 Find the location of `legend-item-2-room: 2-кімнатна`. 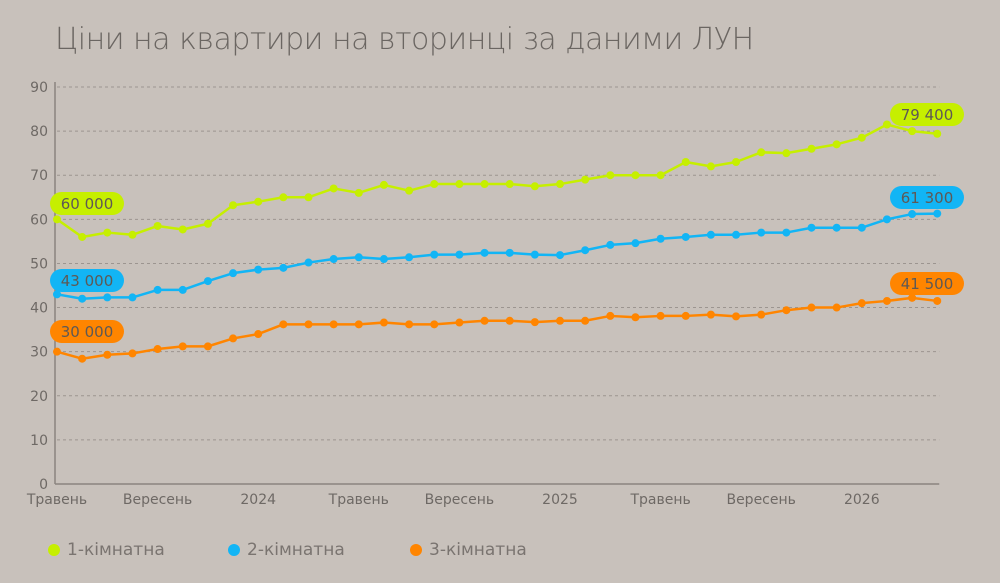

legend-item-2-room: 2-кімнатна is located at coordinates (286, 550).